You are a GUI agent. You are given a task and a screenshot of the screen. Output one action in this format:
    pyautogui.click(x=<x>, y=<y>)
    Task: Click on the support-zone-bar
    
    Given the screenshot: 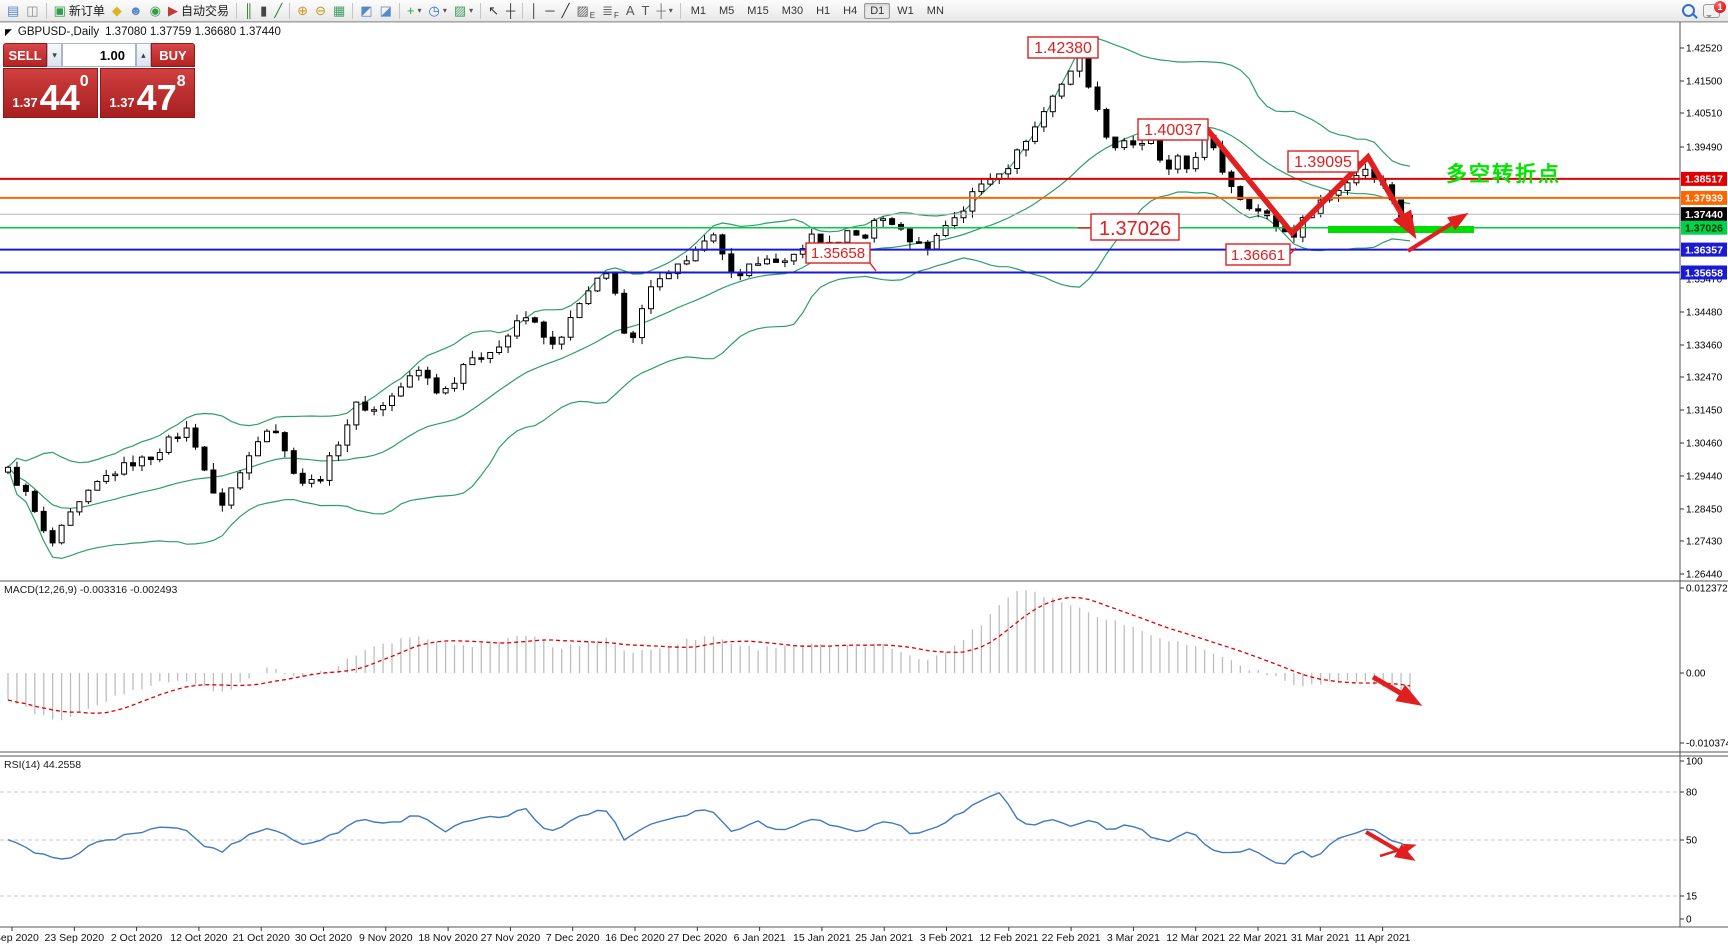 What is the action you would take?
    pyautogui.click(x=1401, y=229)
    